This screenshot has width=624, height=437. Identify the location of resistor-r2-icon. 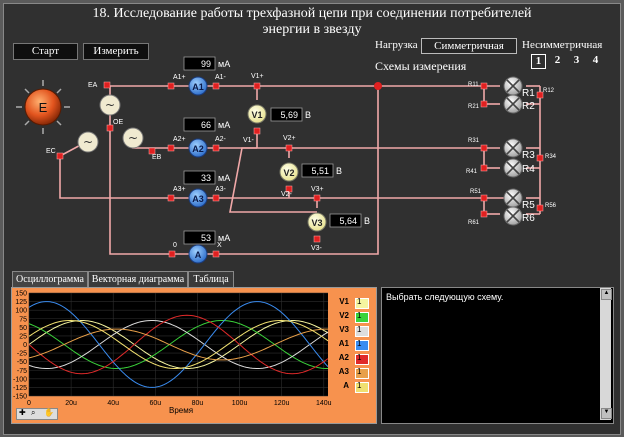
(513, 104).